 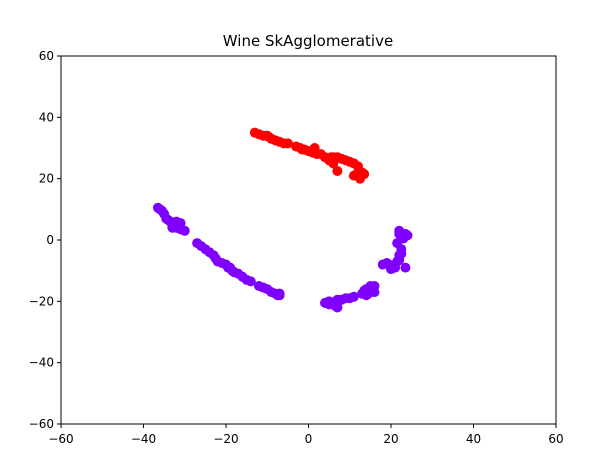 I want to click on x-axis: −60 −40 −20 0 20 40 60, so click(x=306, y=435).